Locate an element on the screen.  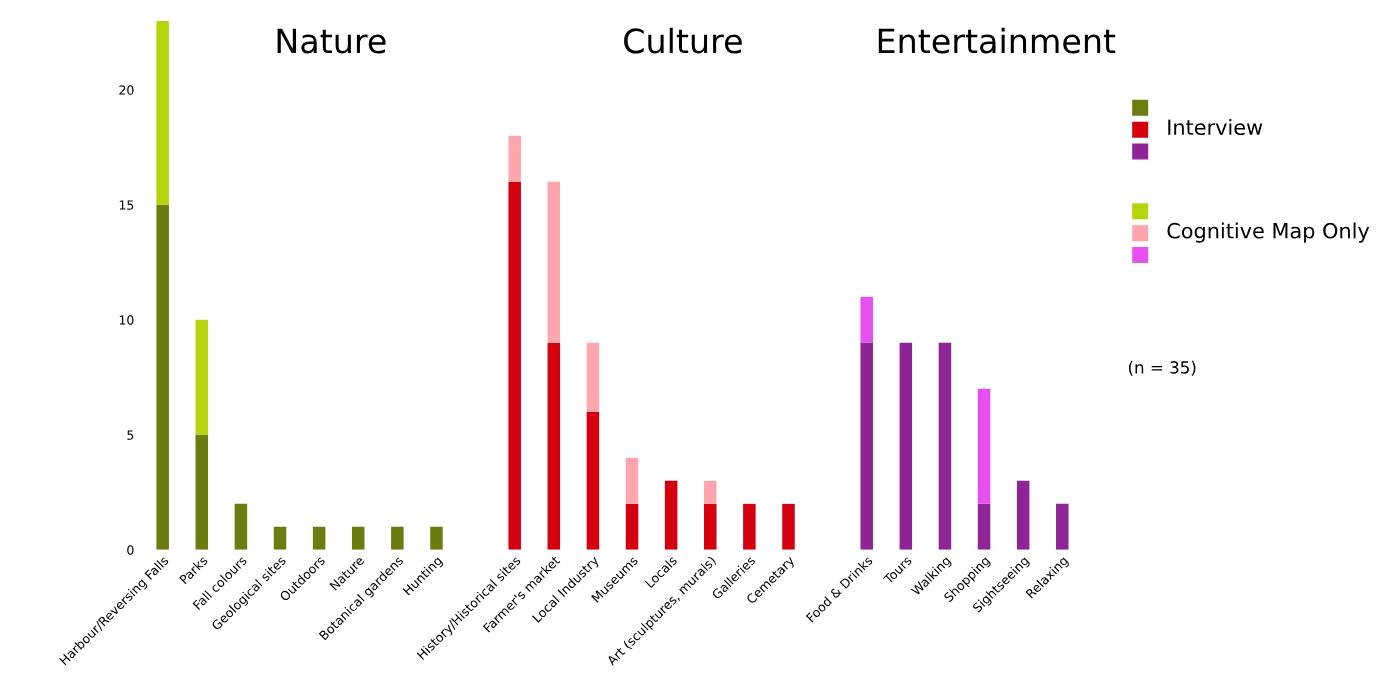
legend-label: Cognitive Map Only is located at coordinates (1268, 232).